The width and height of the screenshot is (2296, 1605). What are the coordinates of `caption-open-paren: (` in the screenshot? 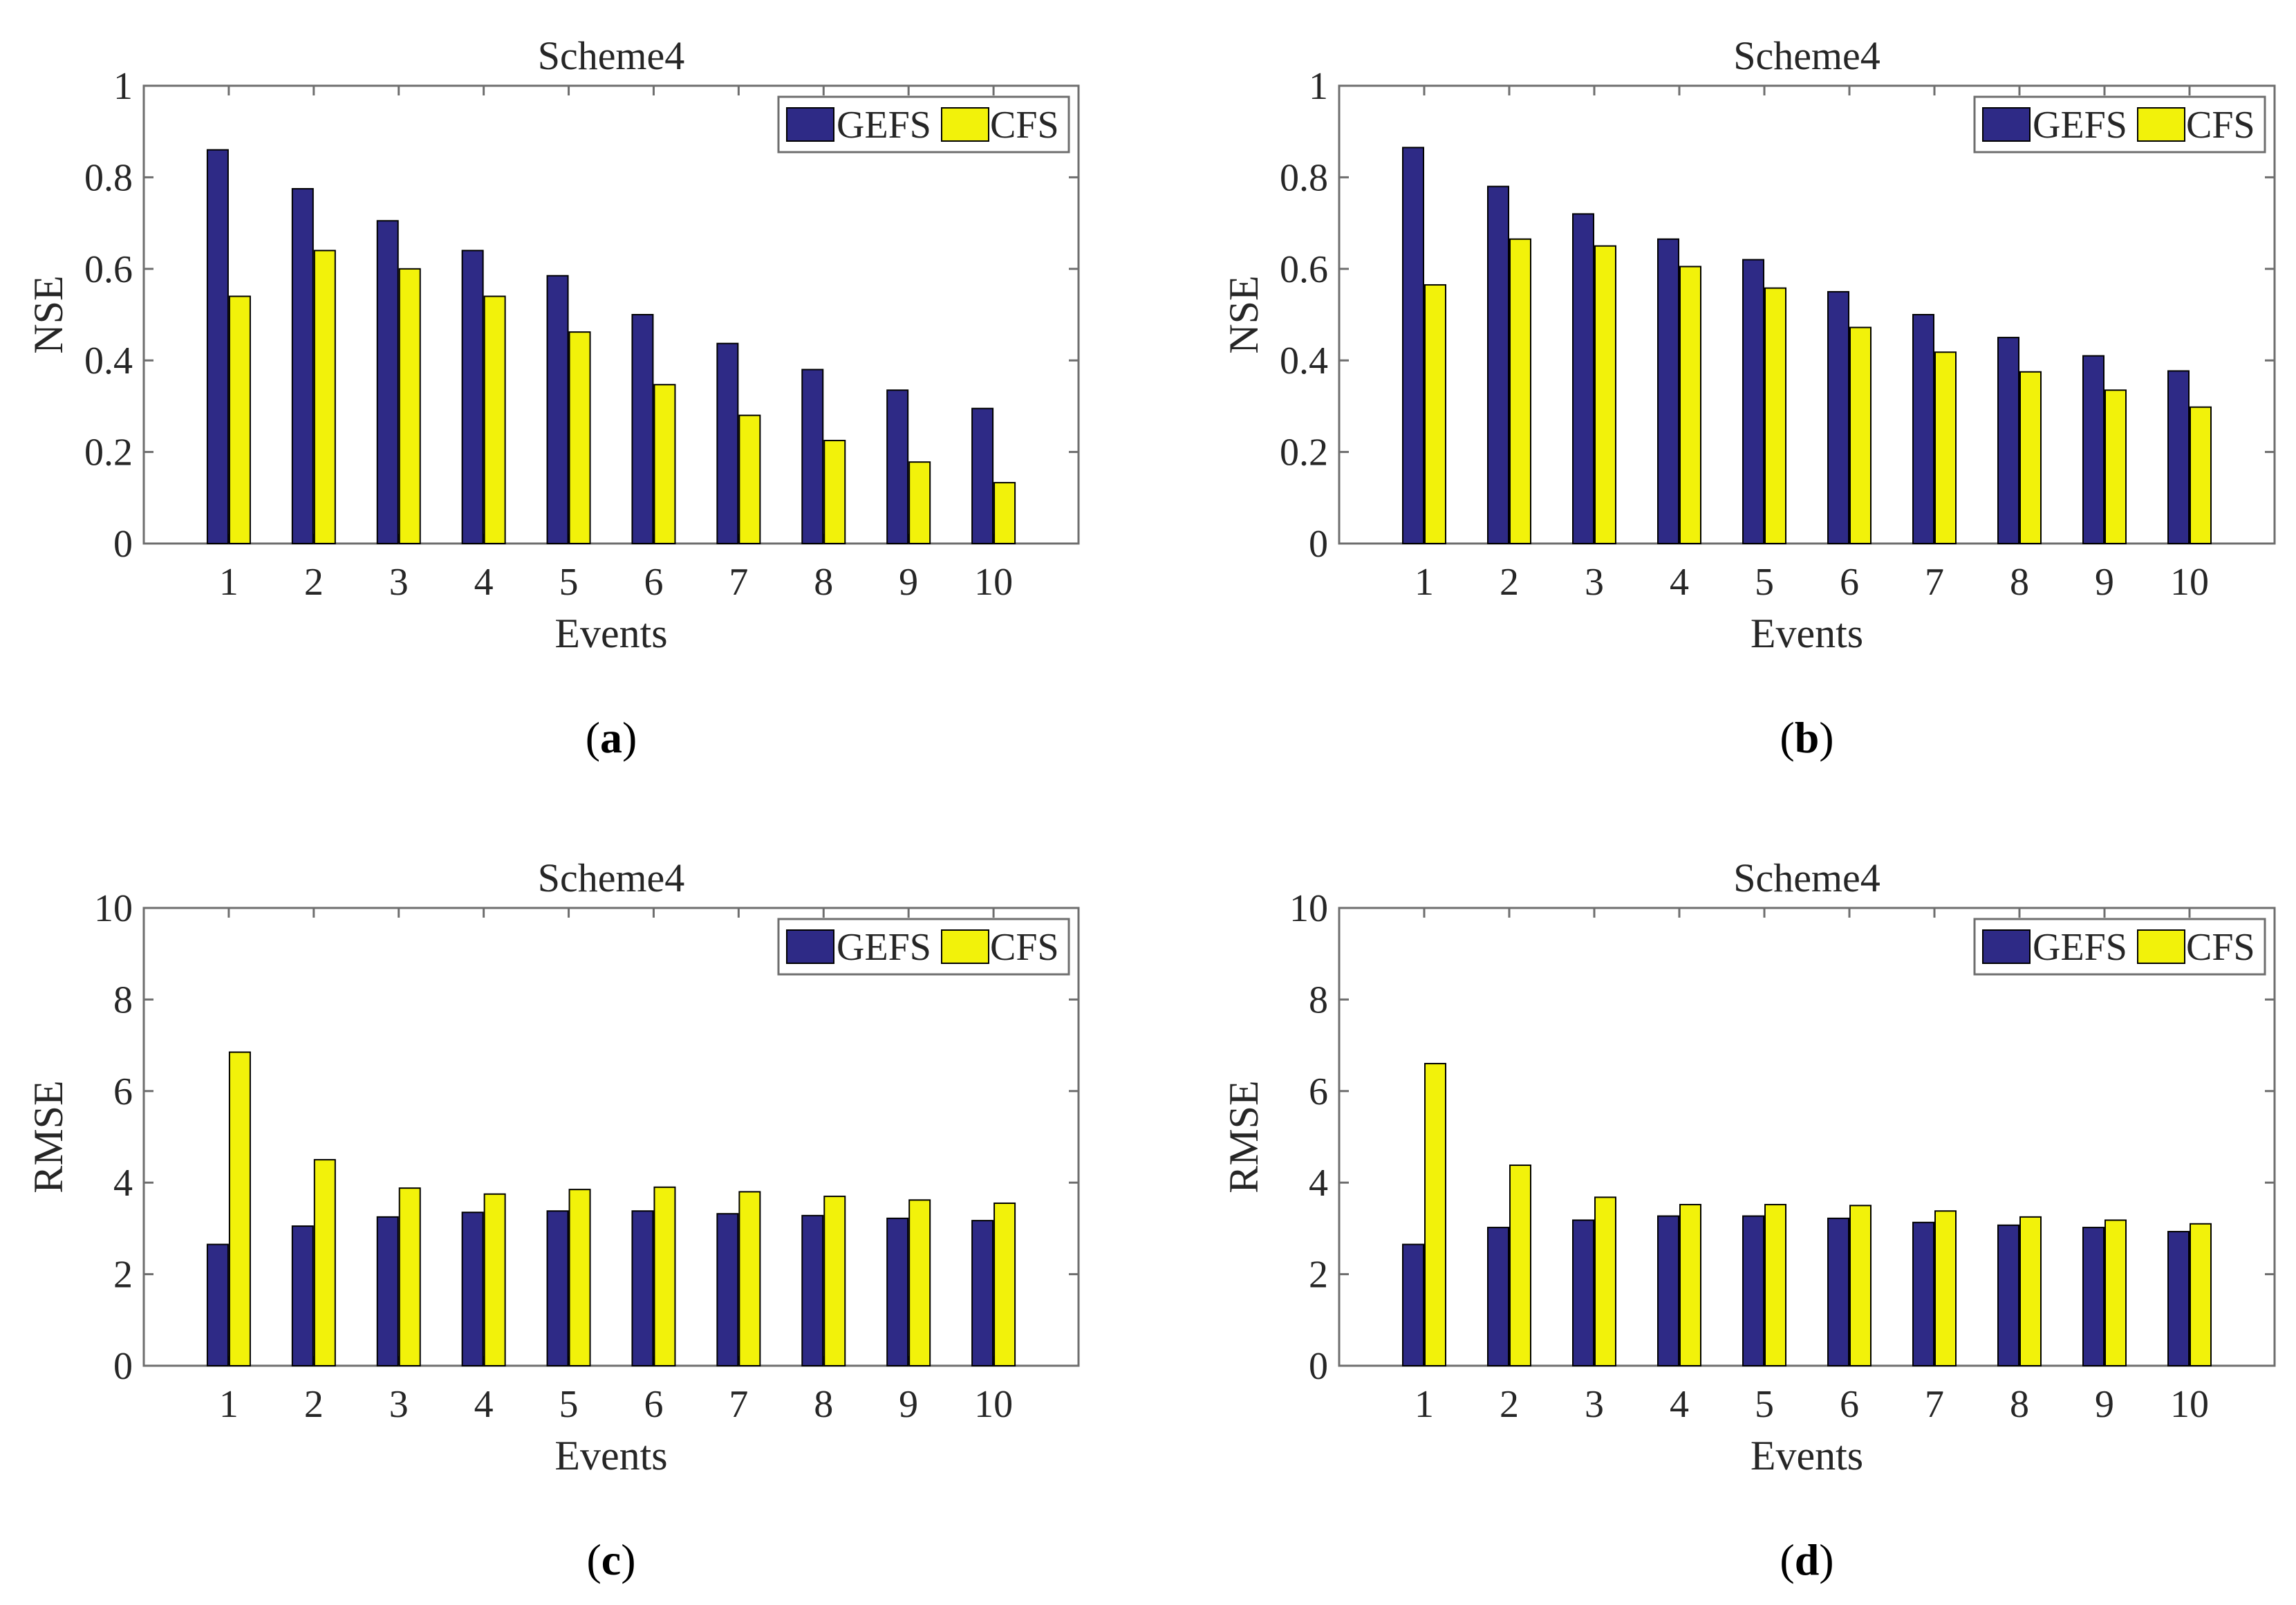 It's located at (593, 738).